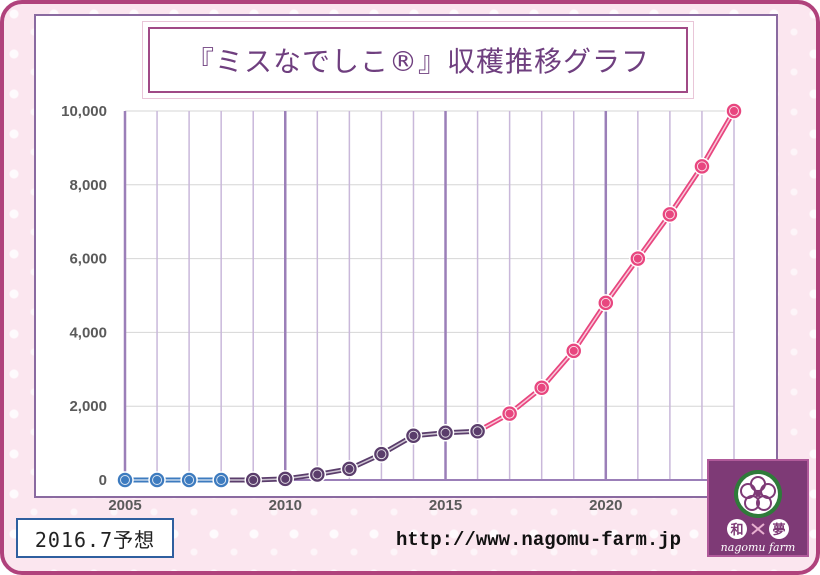  Describe the element at coordinates (445, 505) in the screenshot. I see `x-tick-label: 2015` at that location.